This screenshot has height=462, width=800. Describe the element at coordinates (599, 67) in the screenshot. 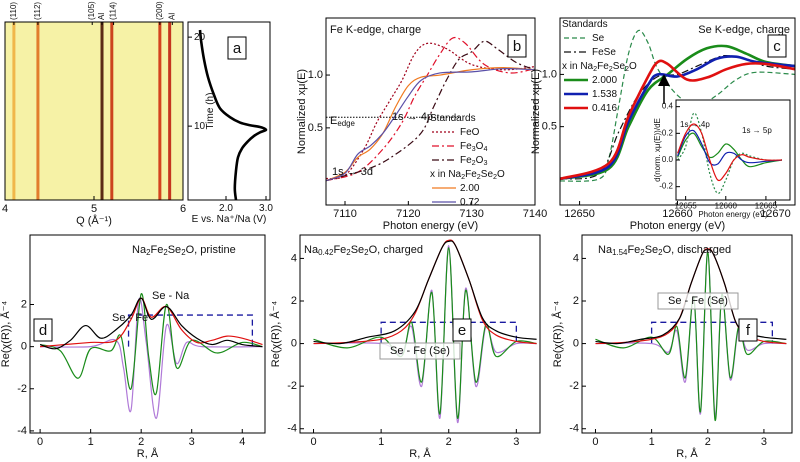

I see `legend-title: x in Na2Fe2Se2O` at that location.